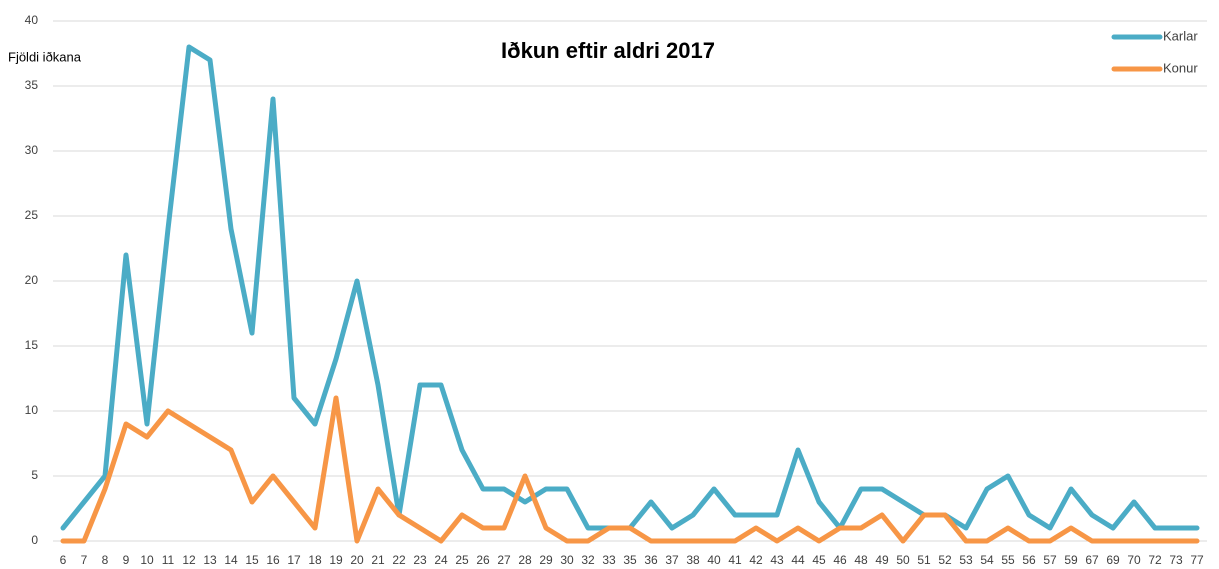 The image size is (1219, 569). What do you see at coordinates (294, 560) in the screenshot?
I see `x-tick-label: 17` at bounding box center [294, 560].